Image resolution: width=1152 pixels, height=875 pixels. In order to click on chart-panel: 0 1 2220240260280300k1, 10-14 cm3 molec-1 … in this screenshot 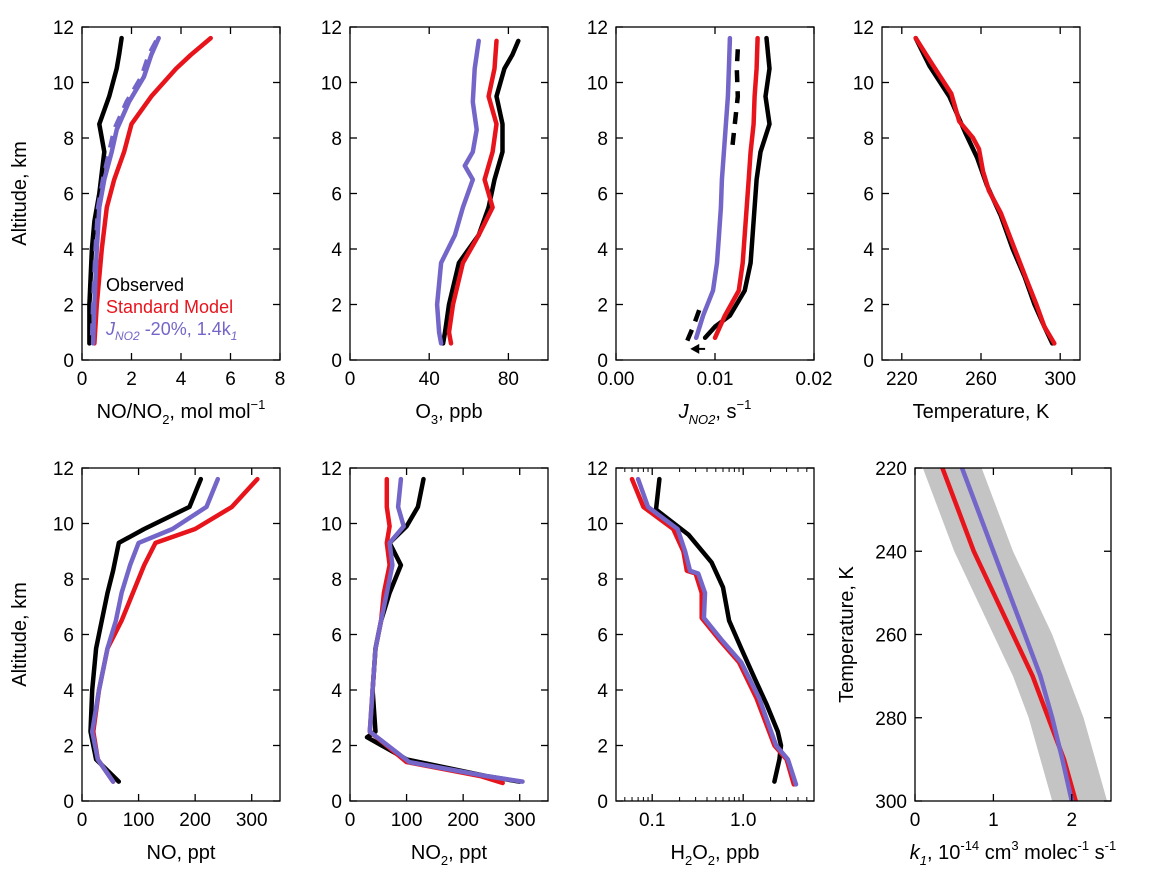, I will do `click(976, 663)`.